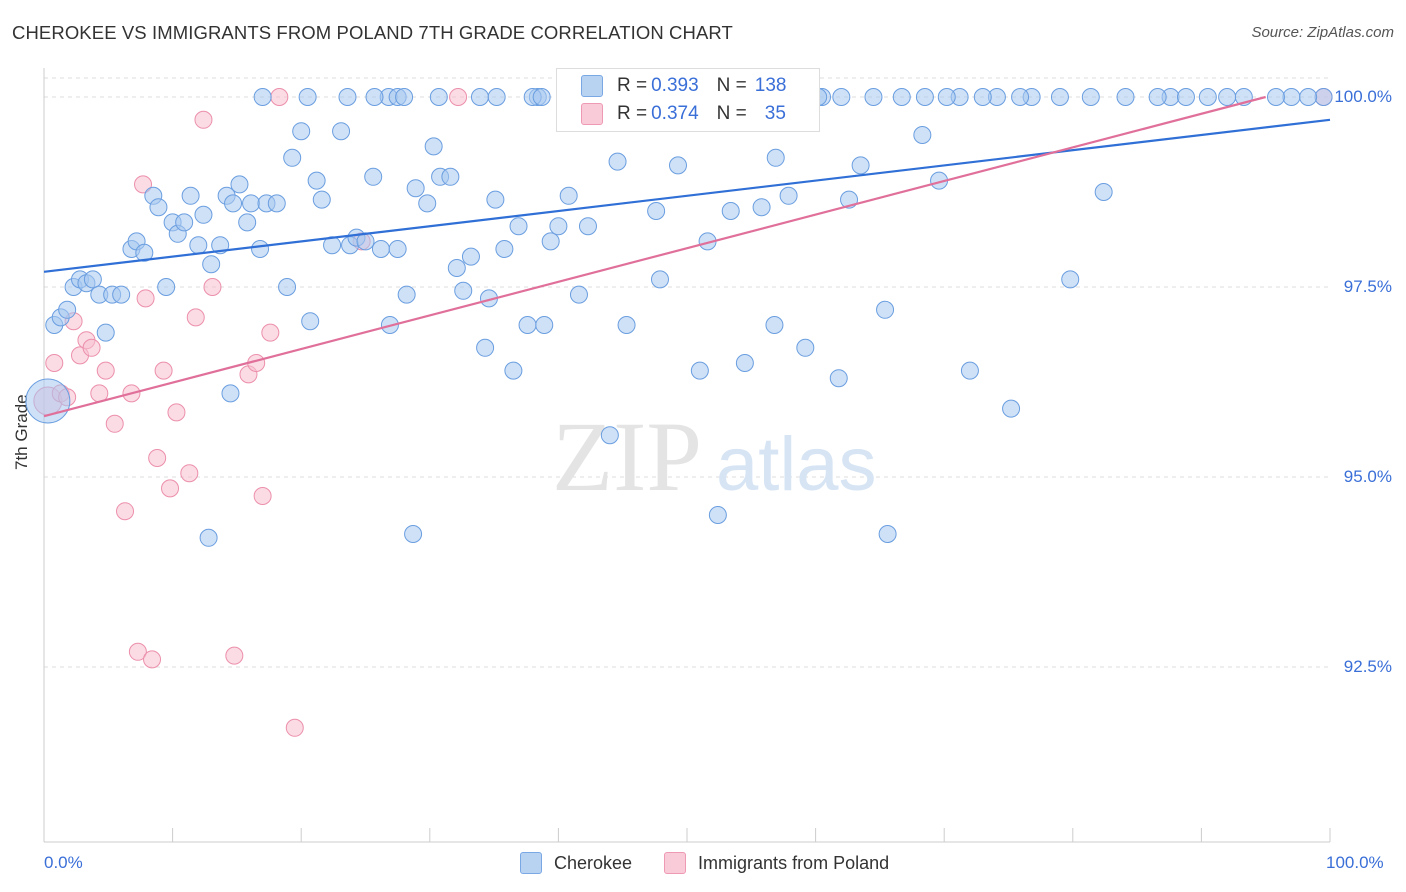 This screenshot has width=1406, height=892. I want to click on n-value: 138, so click(770, 85).